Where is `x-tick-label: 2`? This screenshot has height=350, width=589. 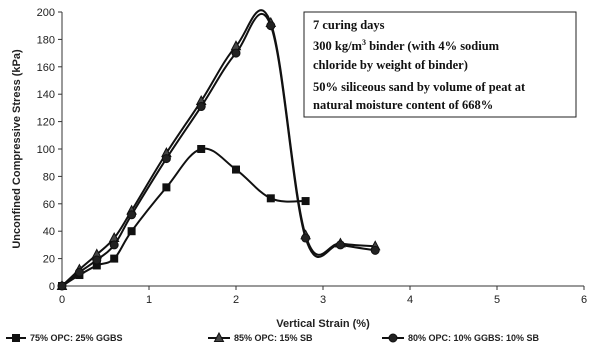
x-tick-label: 2 is located at coordinates (236, 300).